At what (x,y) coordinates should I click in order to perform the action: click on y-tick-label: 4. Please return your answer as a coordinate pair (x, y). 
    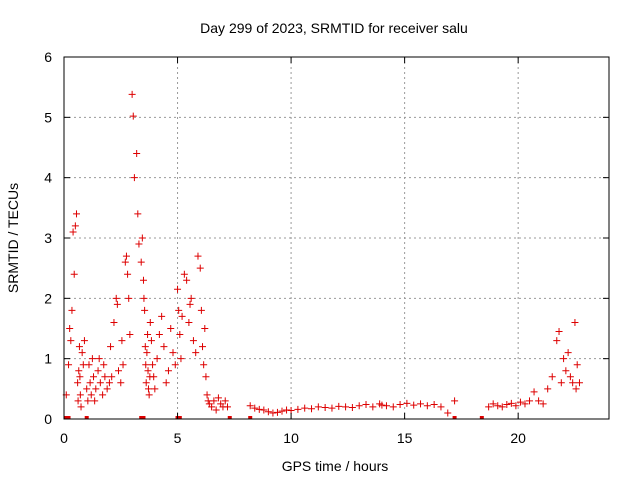
    Looking at the image, I should click on (48, 178).